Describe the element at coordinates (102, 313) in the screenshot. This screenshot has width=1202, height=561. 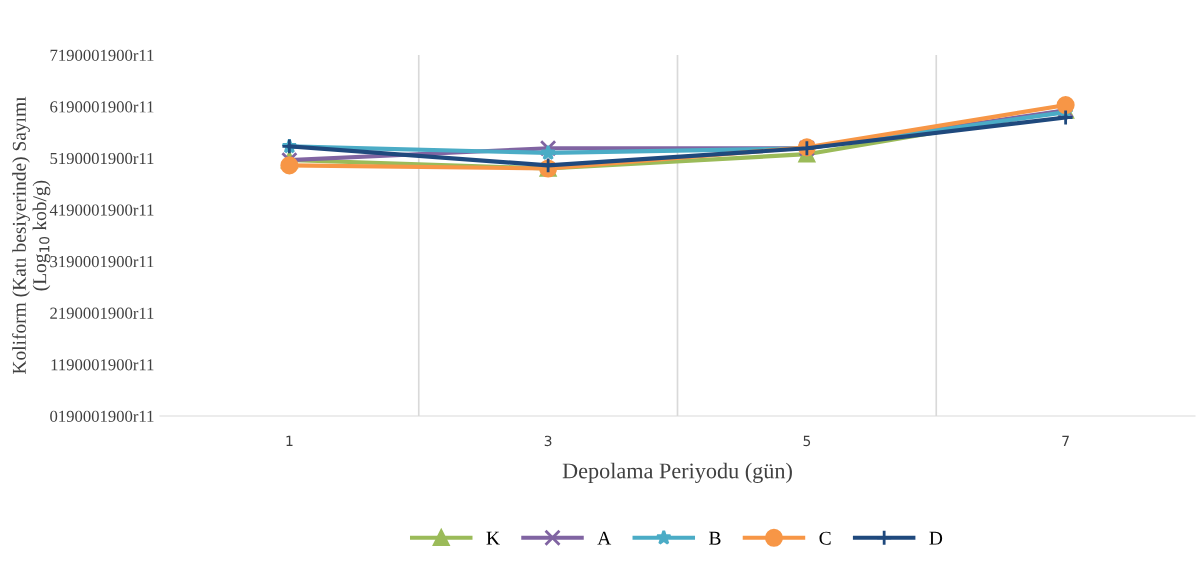
I see `text: 2190001900r11` at that location.